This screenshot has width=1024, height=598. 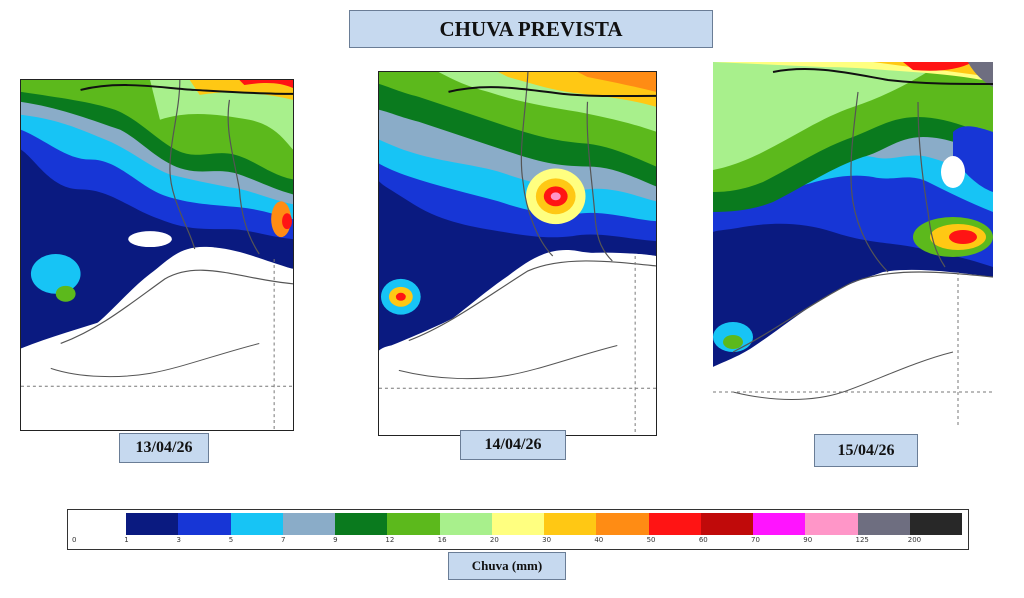 I want to click on legend-tick-label: 30, so click(x=547, y=540).